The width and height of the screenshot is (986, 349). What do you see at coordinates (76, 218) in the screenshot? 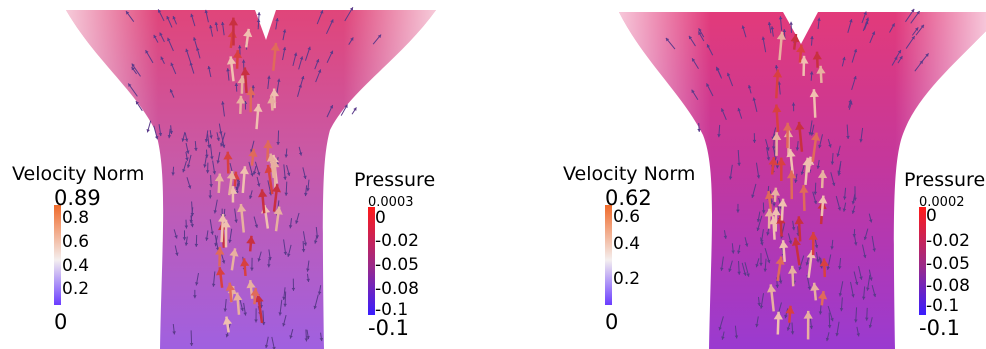
I see `velocity-tick-label: 0.8` at bounding box center [76, 218].